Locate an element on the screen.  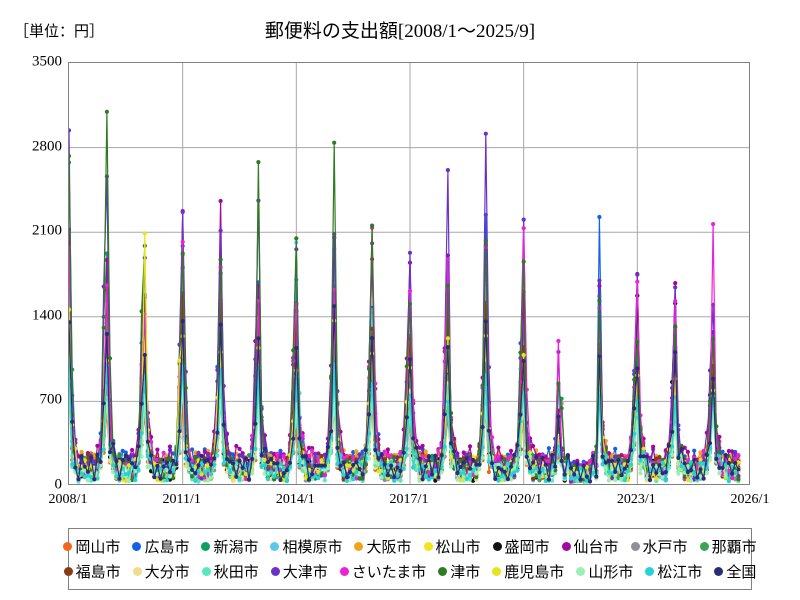
legend-label: 全国 is located at coordinates (741, 572).